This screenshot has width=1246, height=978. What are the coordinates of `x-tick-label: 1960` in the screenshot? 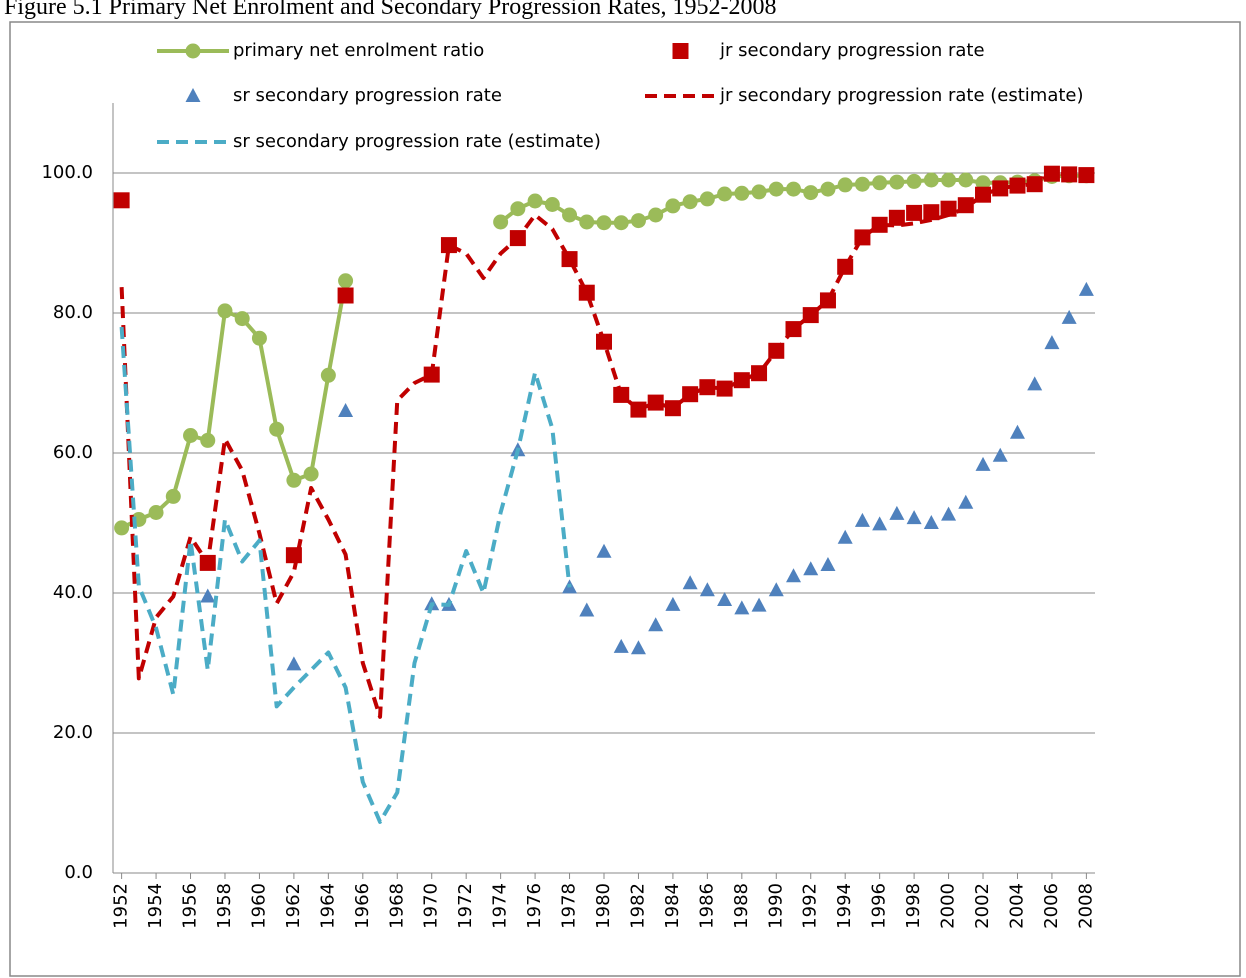 It's located at (258, 906).